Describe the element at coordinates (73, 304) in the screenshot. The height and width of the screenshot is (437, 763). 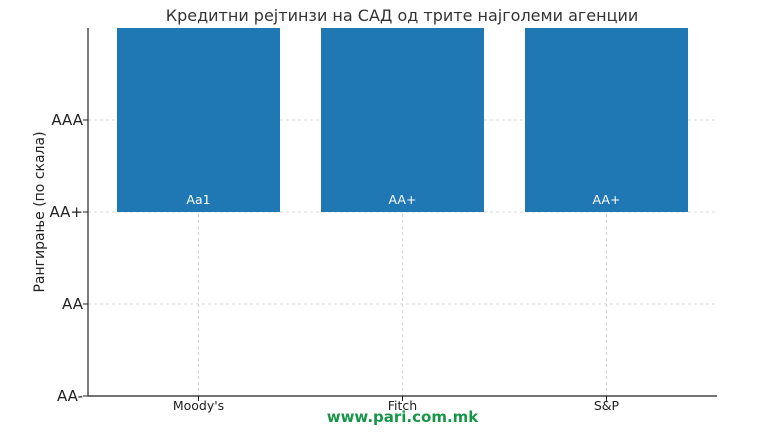
I see `y-tick-label: AA` at that location.